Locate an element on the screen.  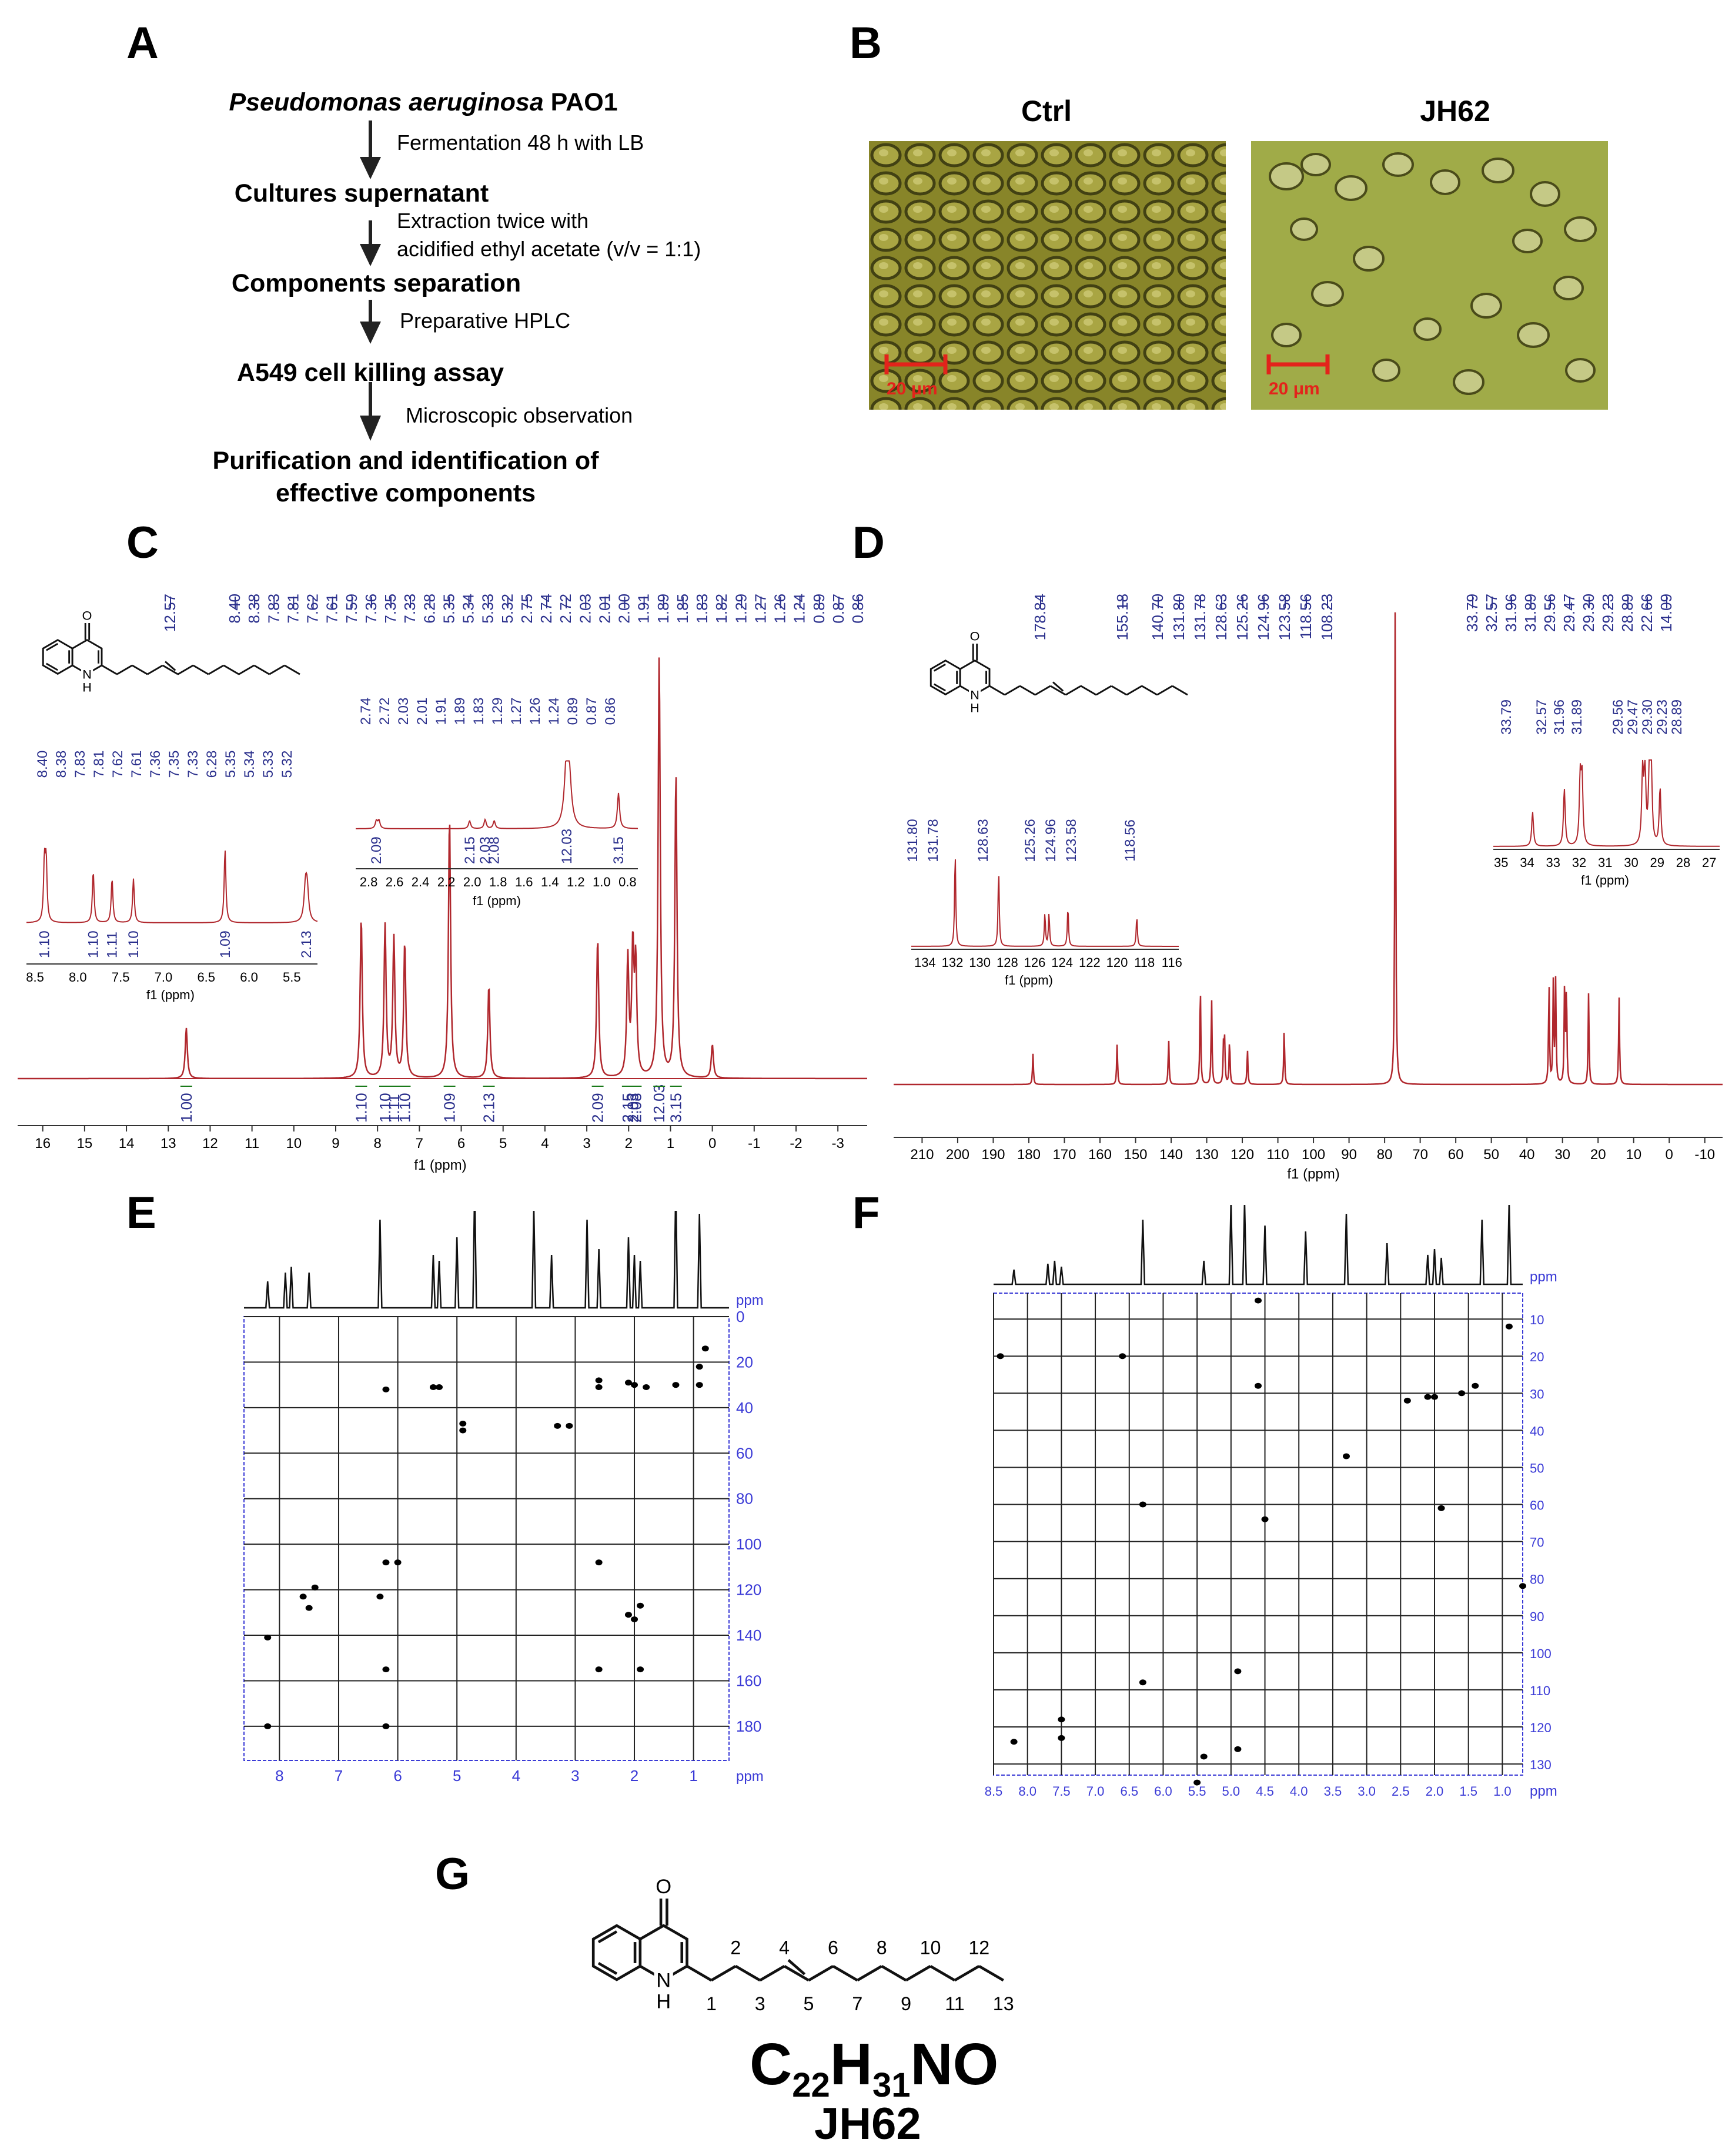
d-inset1-tick: 120 is located at coordinates (1117, 962).